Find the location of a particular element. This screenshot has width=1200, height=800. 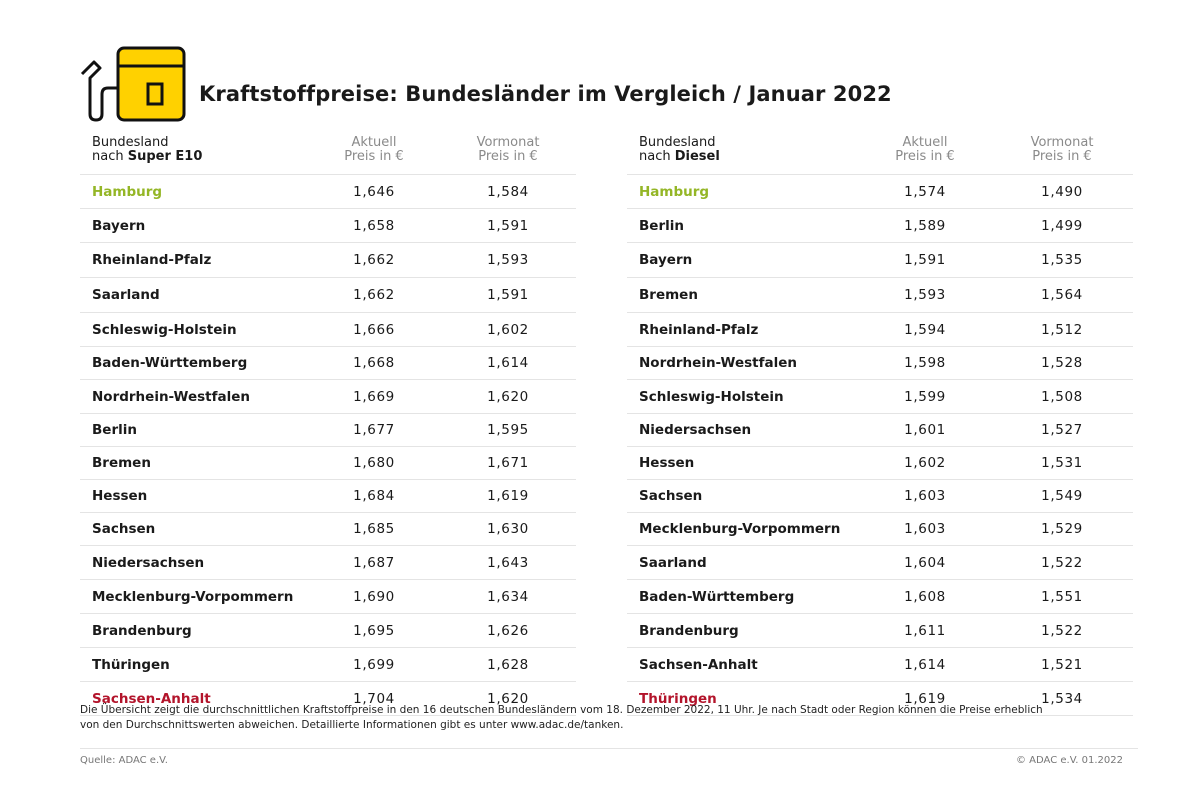

current-price: 1,574 is located at coordinates (925, 191).